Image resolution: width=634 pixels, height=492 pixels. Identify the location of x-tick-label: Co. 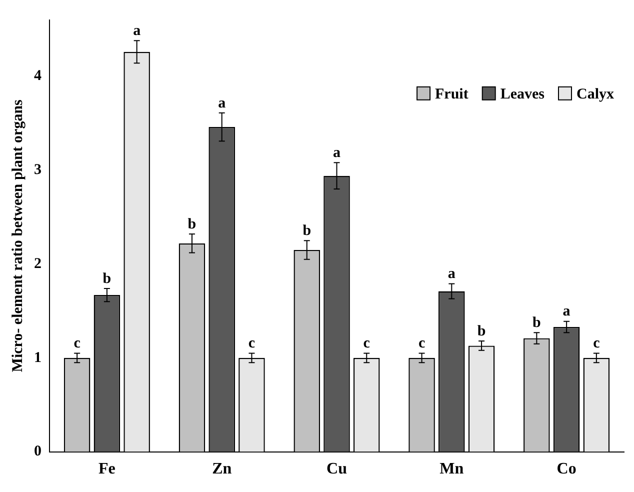
(566, 469).